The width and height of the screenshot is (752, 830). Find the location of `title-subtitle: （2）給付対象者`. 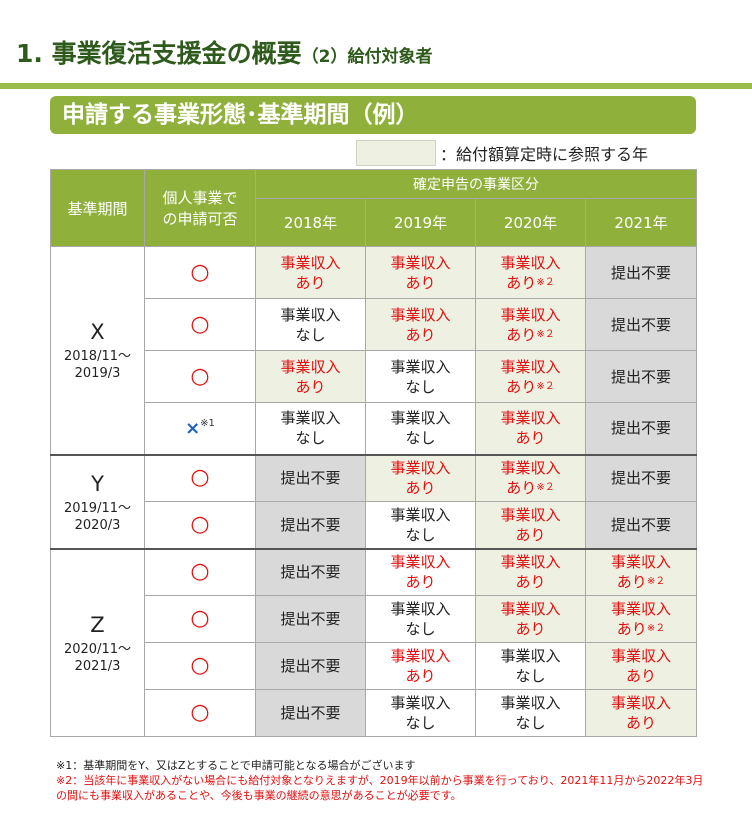

title-subtitle: （2）給付対象者 is located at coordinates (367, 57).